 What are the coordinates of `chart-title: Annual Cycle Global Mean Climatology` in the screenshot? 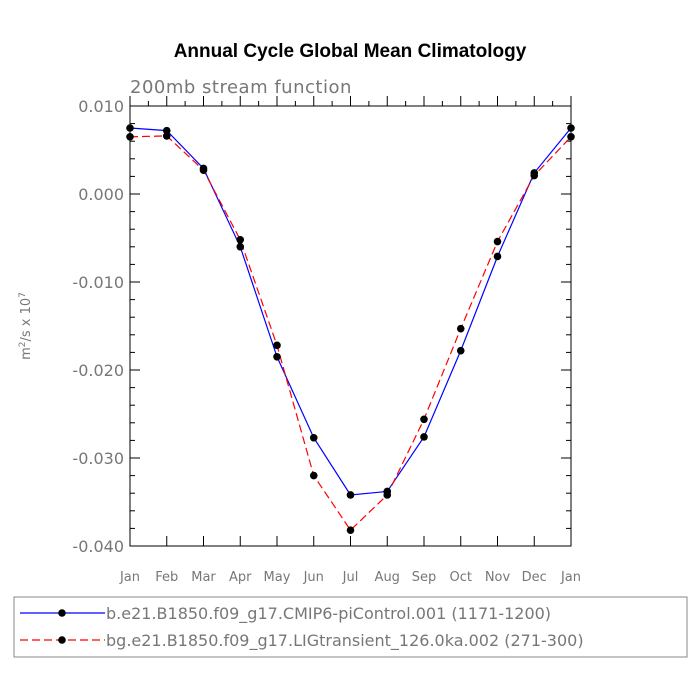 It's located at (350, 51).